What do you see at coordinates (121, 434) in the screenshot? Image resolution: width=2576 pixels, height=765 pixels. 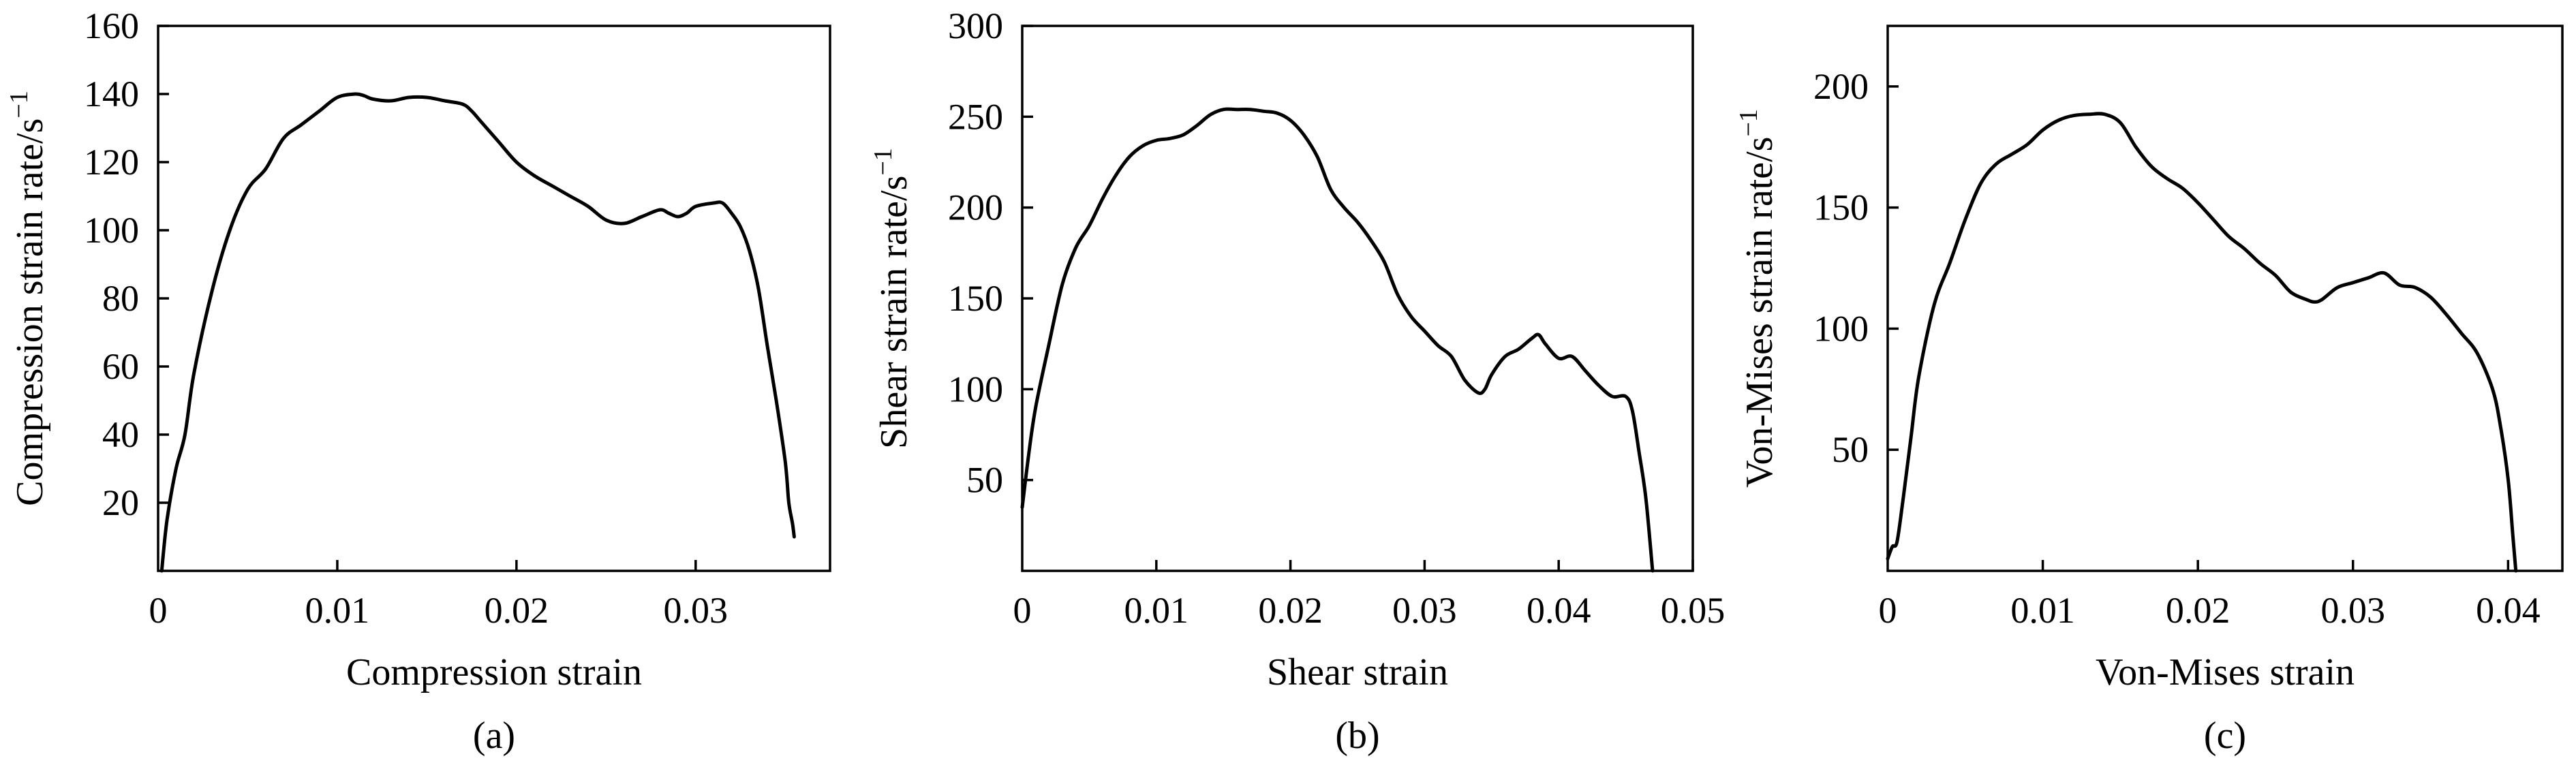 I see `y-tick-label-a-1: 40` at bounding box center [121, 434].